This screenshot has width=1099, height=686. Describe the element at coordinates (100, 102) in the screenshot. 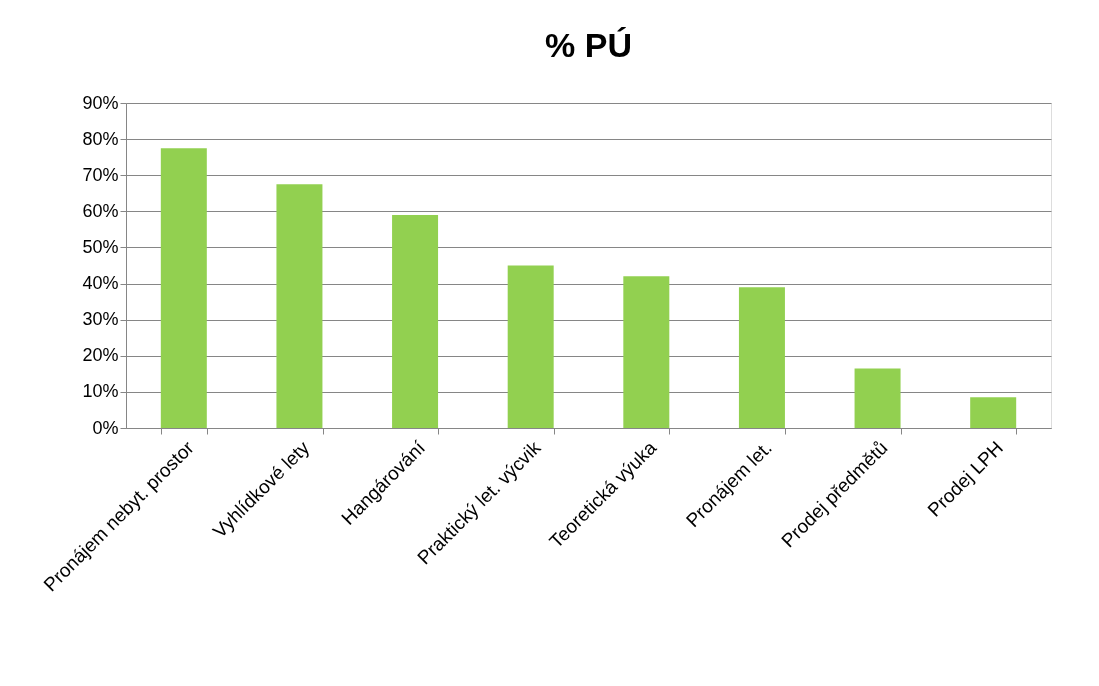

I see `y-tick-label: 90%` at that location.